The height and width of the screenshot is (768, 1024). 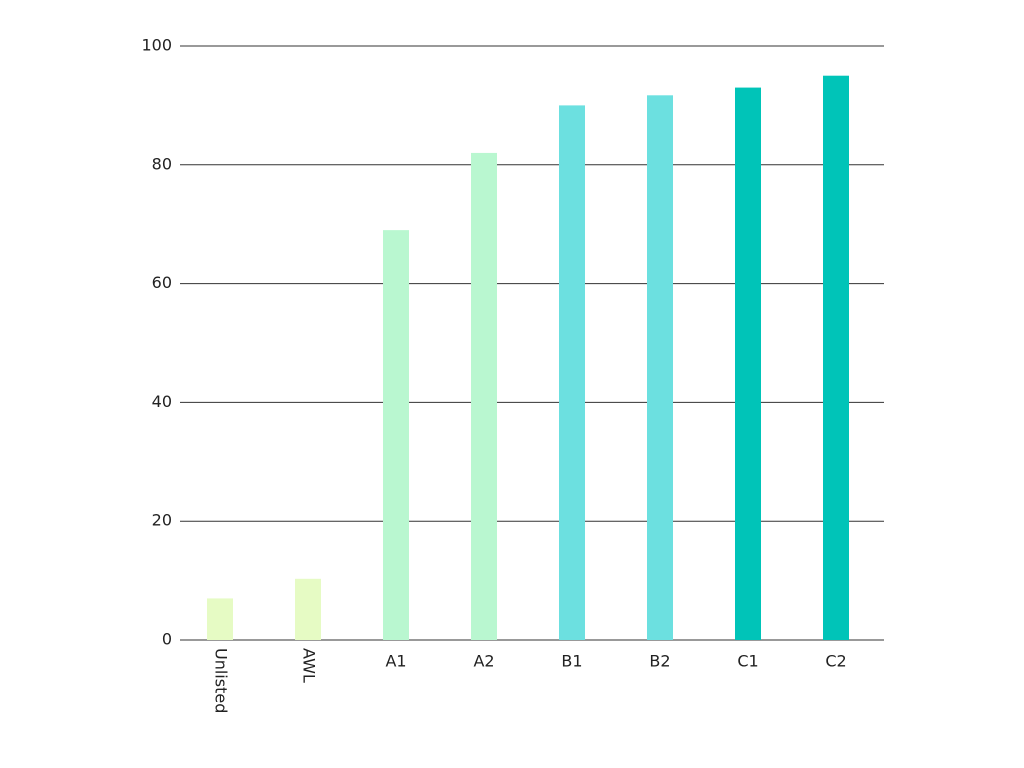 I want to click on y-tick-label: 60, so click(x=162, y=282).